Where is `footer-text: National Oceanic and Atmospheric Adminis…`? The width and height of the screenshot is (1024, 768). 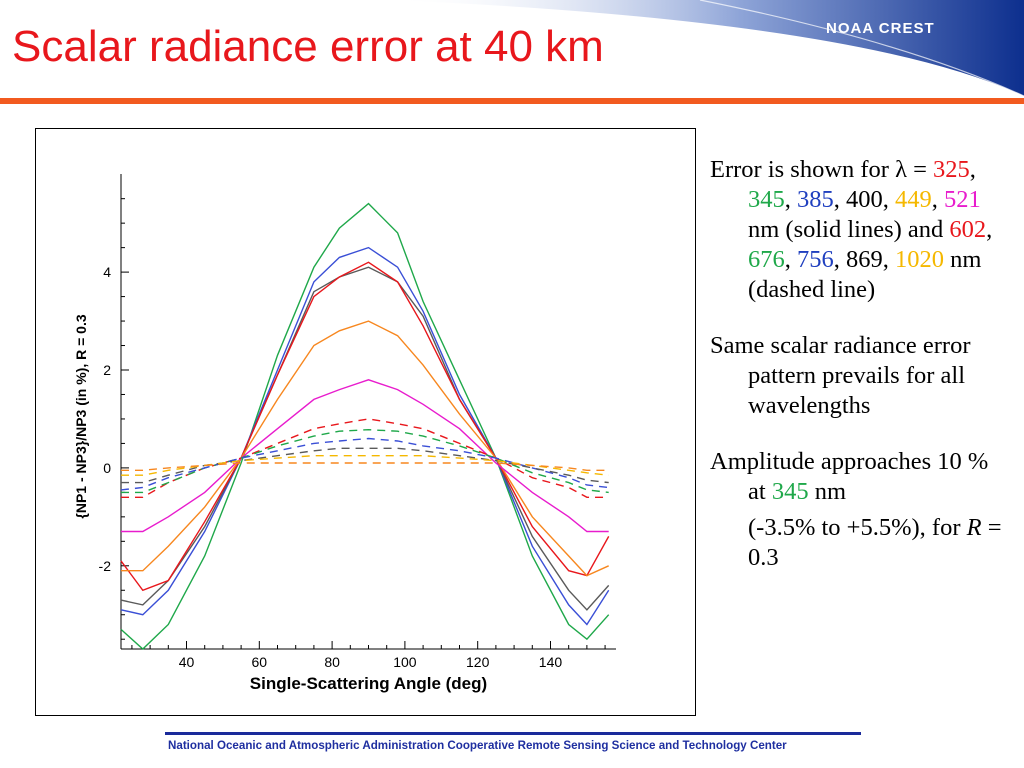
footer-text: National Oceanic and Atmospheric Adminis… is located at coordinates (477, 745).